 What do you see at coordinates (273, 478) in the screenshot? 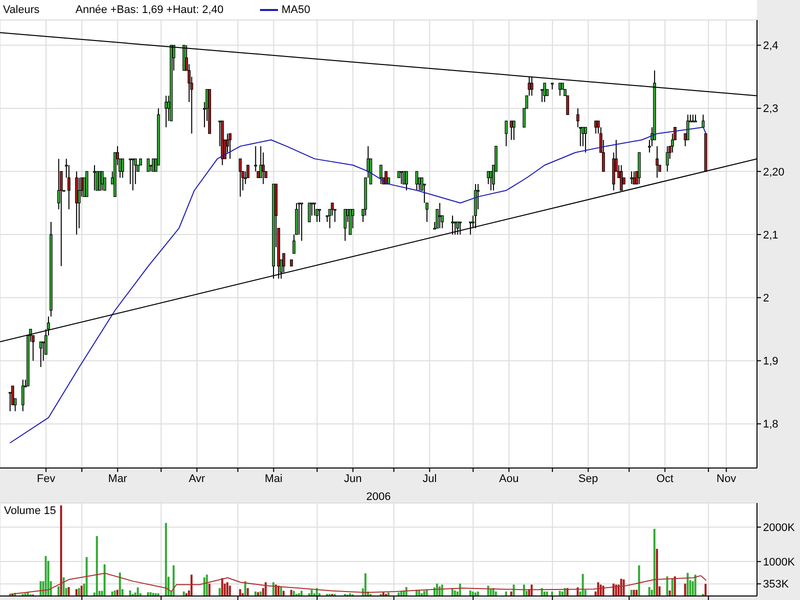
I see `x-tick-label: Mai` at bounding box center [273, 478].